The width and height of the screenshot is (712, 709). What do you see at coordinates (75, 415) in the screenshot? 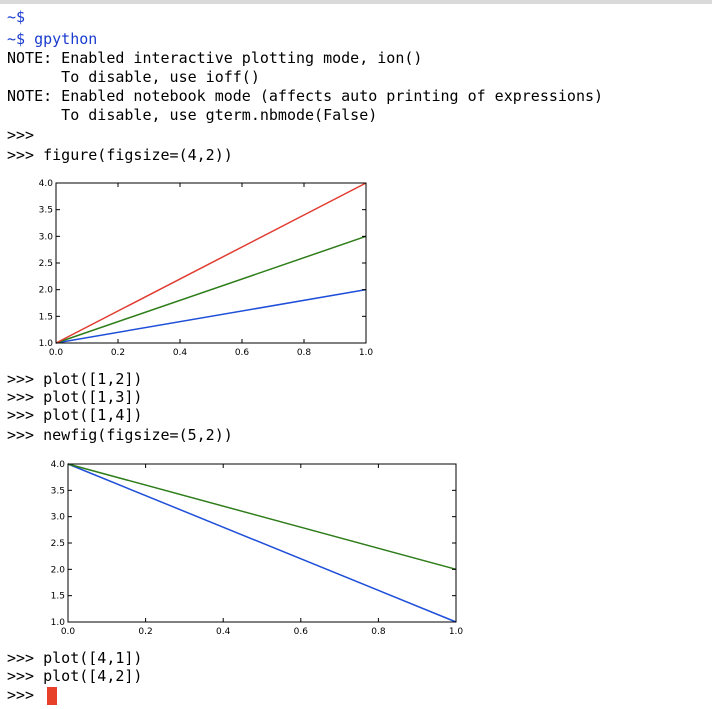
I see `python-command-line: >>> plot([1,4])` at bounding box center [75, 415].